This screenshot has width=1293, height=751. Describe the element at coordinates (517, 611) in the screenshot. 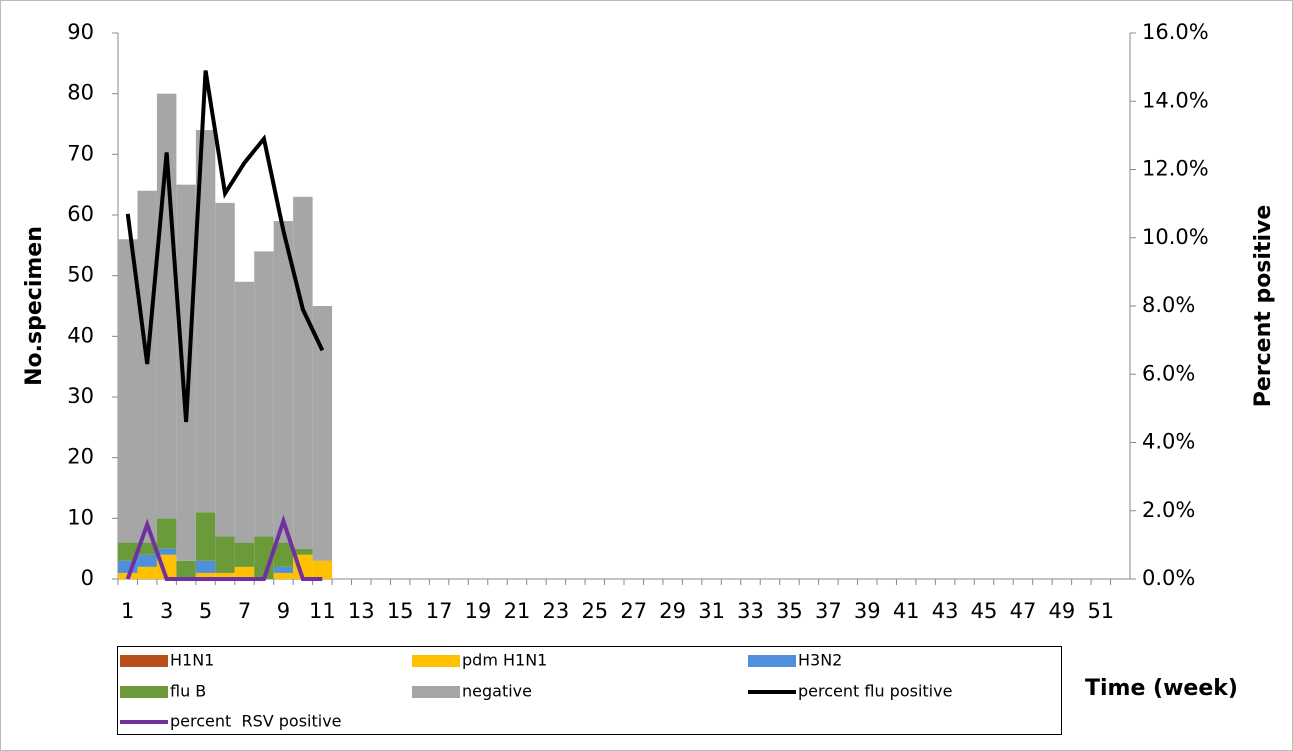

I see `x-tick-label: 21` at that location.